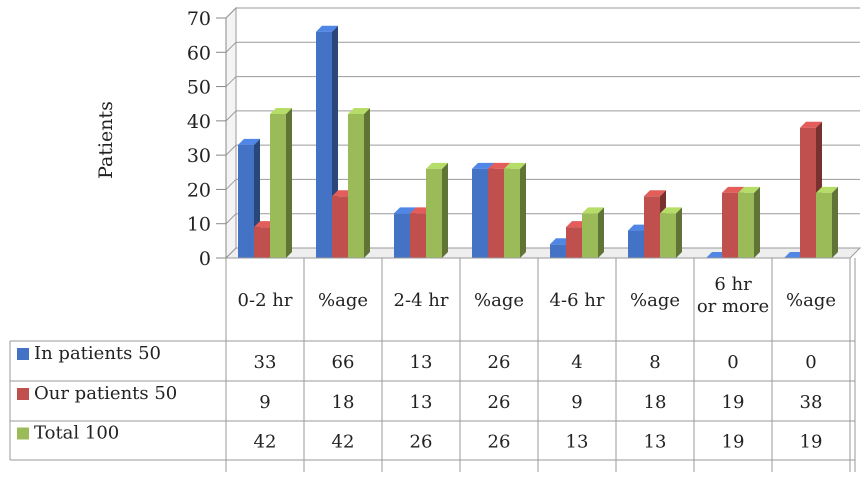  Describe the element at coordinates (205, 259) in the screenshot. I see `y-tick-label: 0` at that location.